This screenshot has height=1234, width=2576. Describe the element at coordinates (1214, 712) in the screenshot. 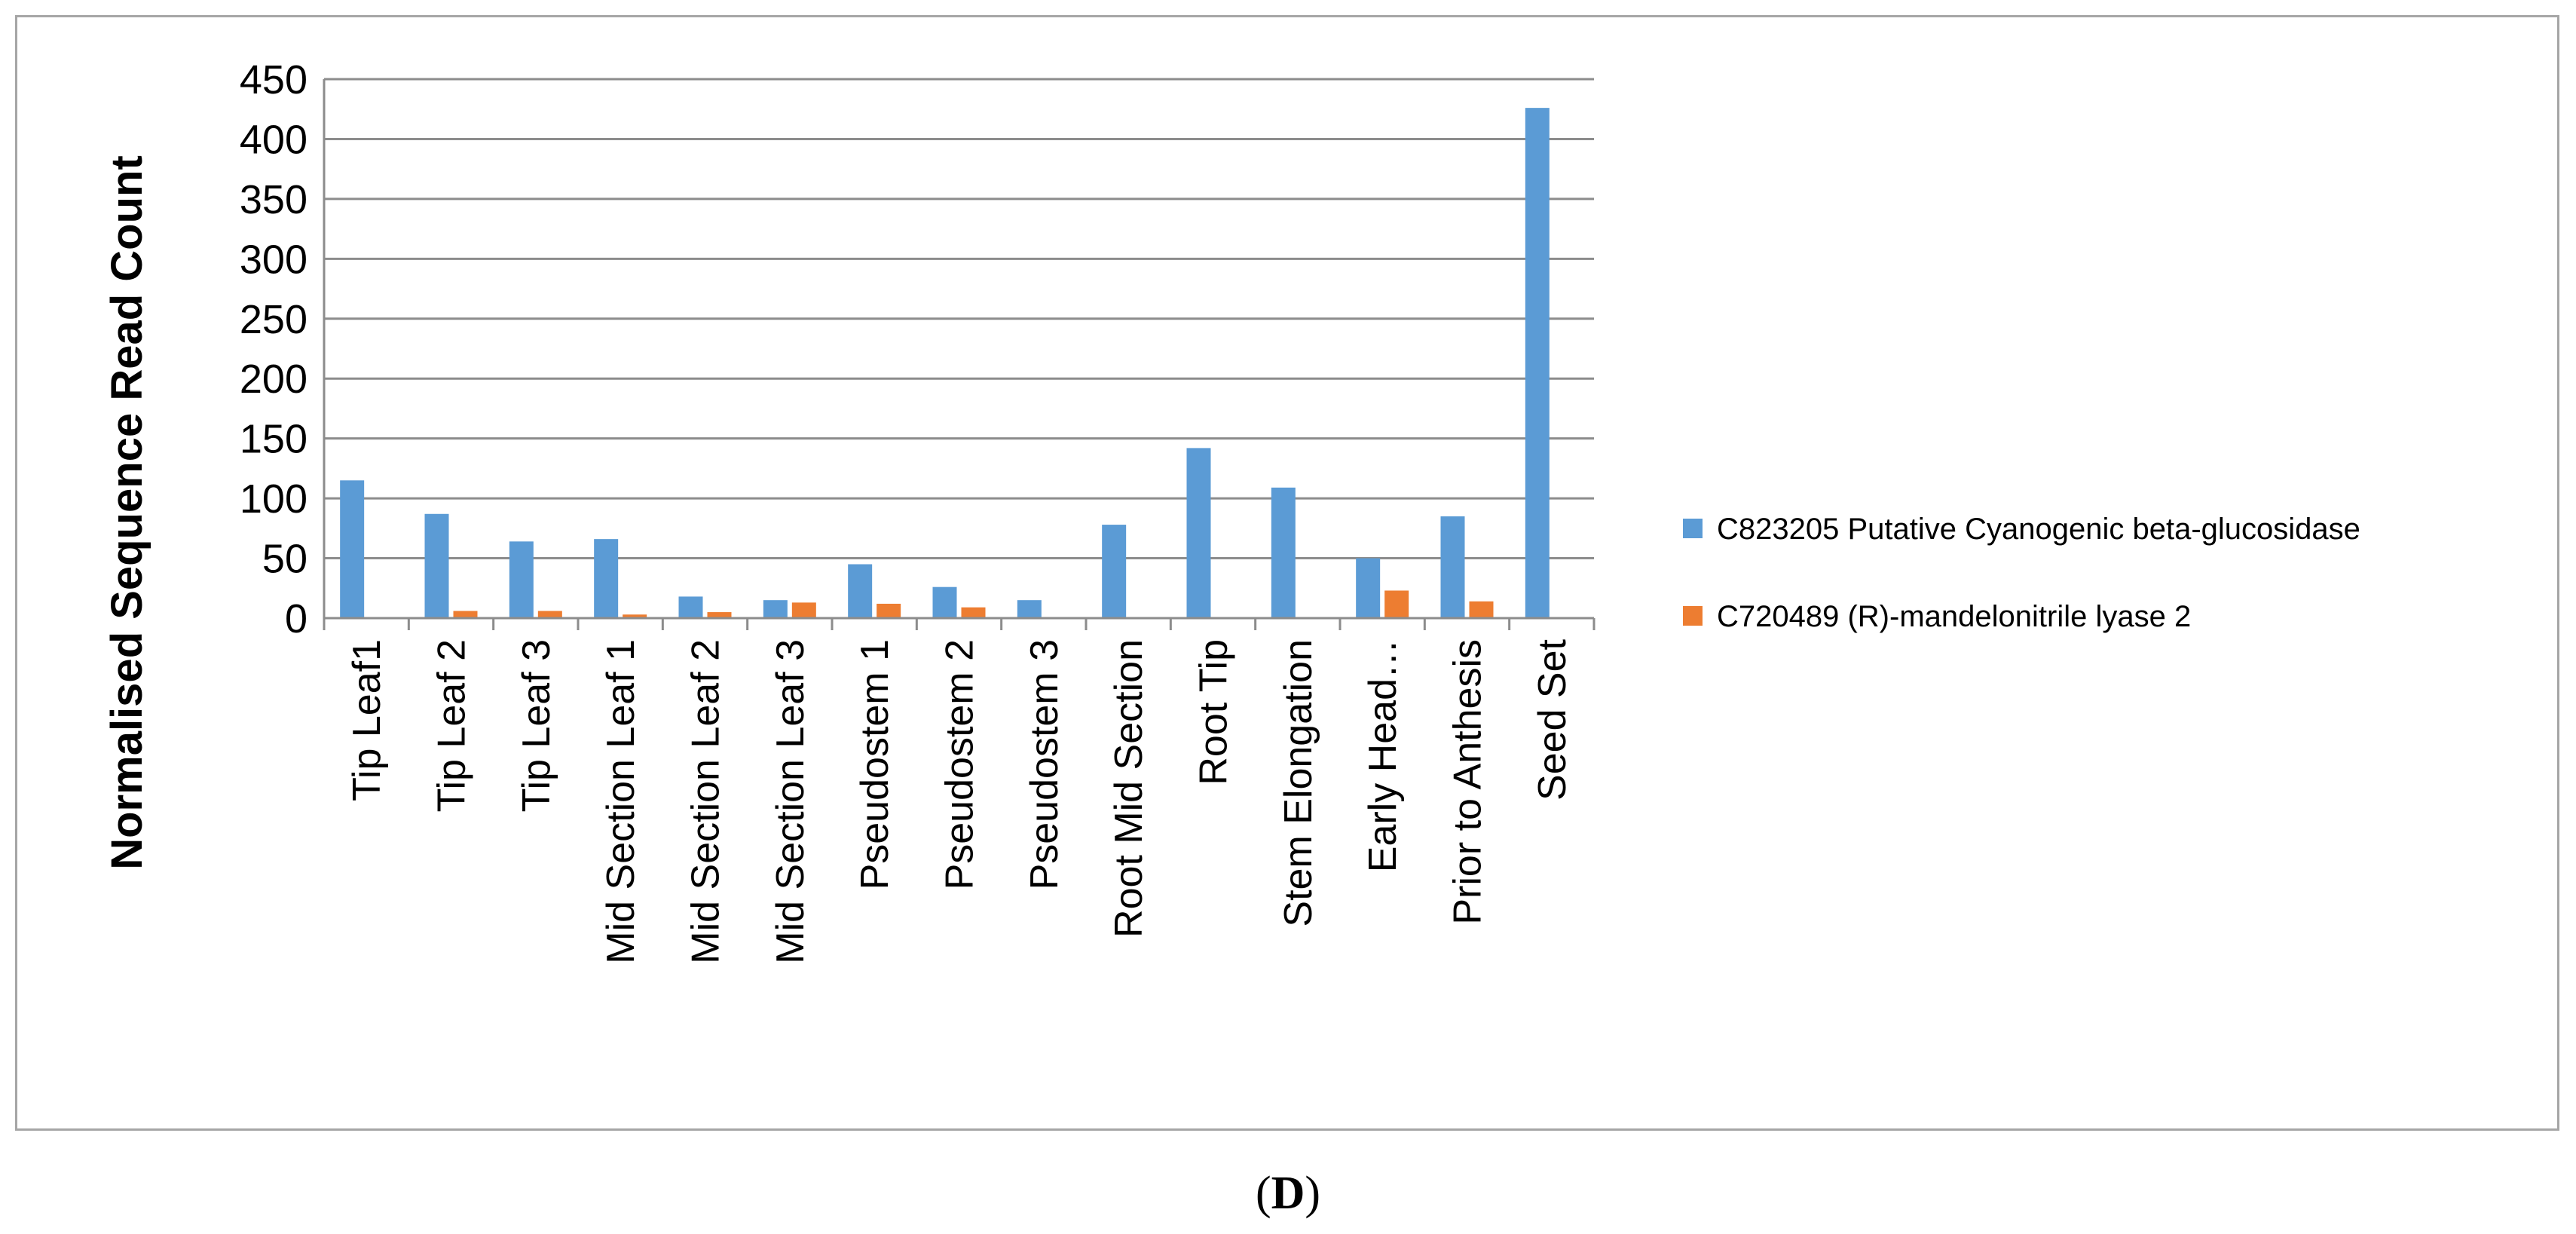

I see `x-category-label: Root Tip` at that location.